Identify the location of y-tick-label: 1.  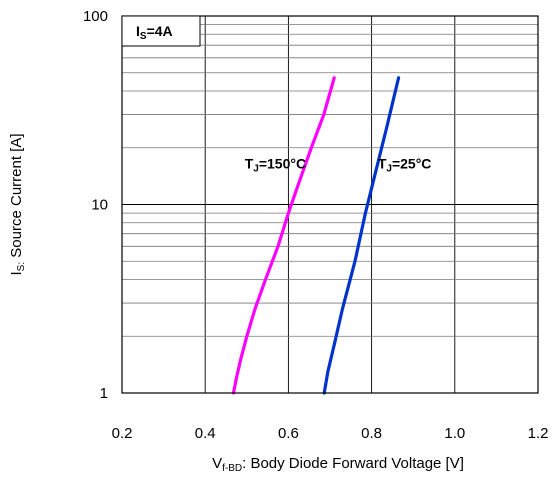
(104, 393).